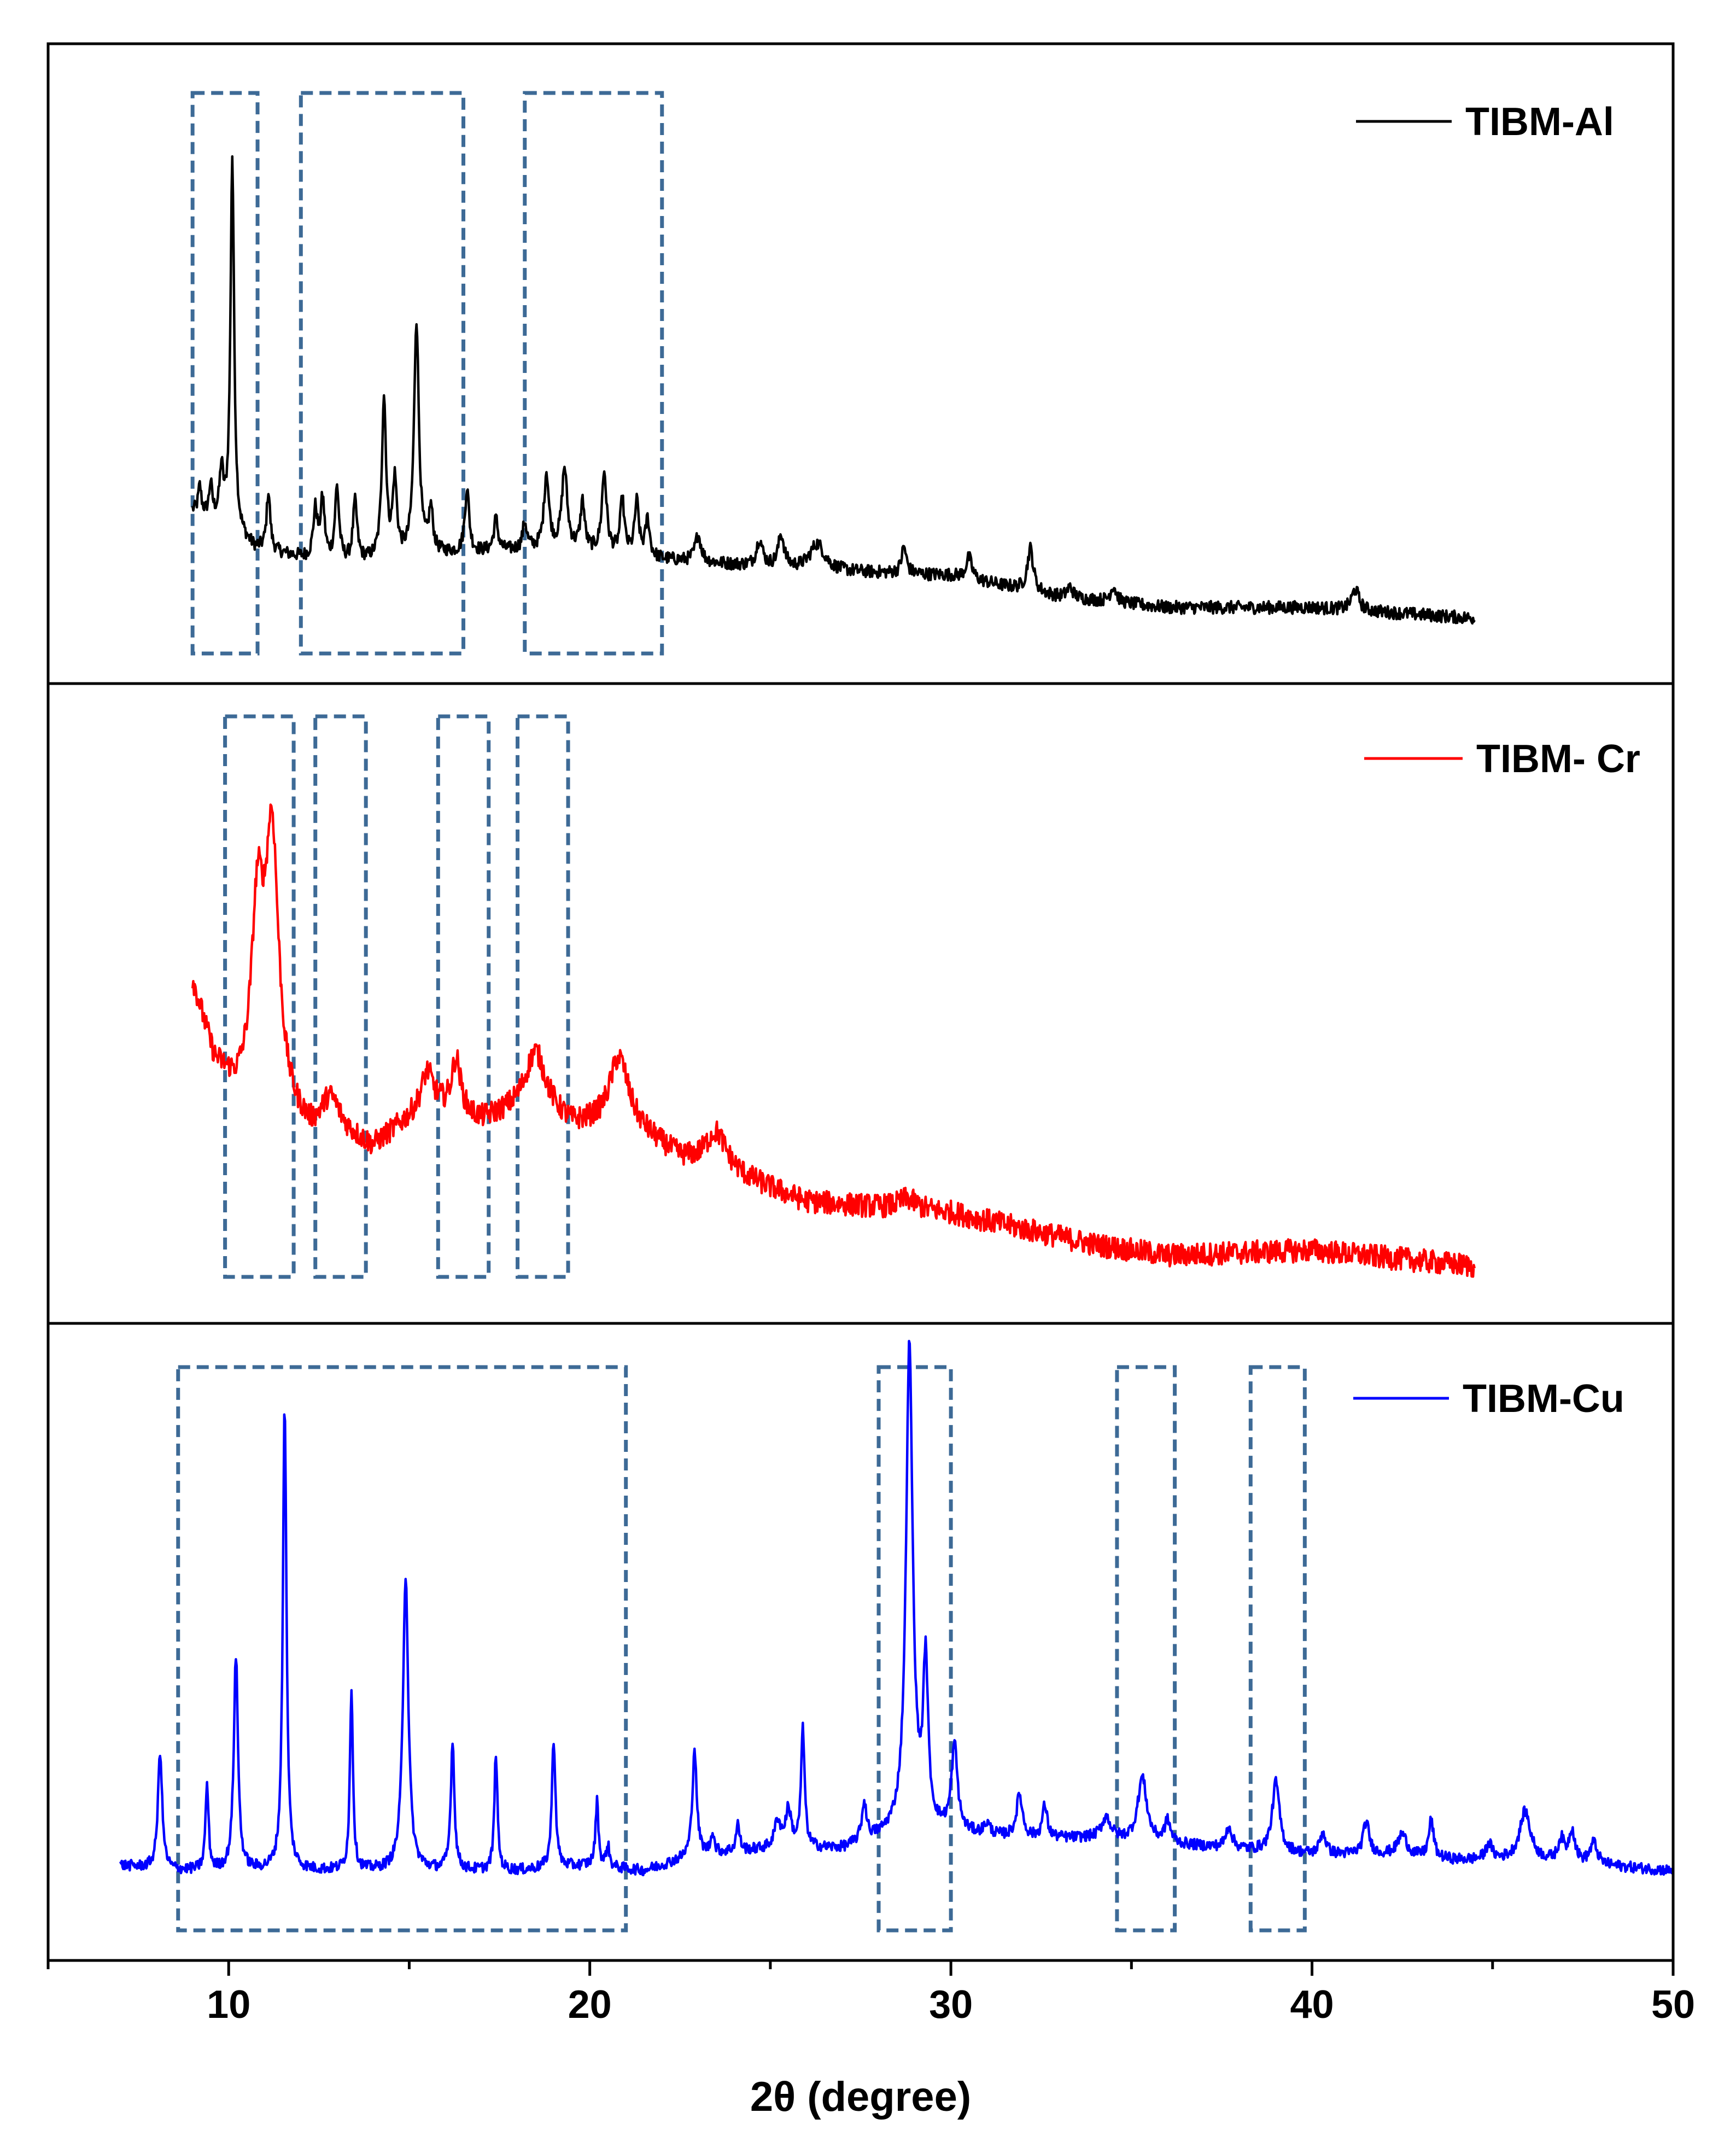  What do you see at coordinates (1558, 759) in the screenshot?
I see `legend-label-tibm-cr: TIBM- Cr` at bounding box center [1558, 759].